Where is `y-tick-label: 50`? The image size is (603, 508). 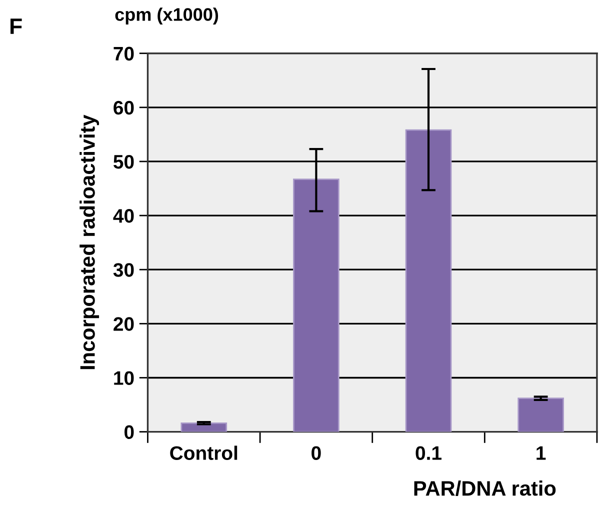
y-tick-label: 50 is located at coordinates (124, 161).